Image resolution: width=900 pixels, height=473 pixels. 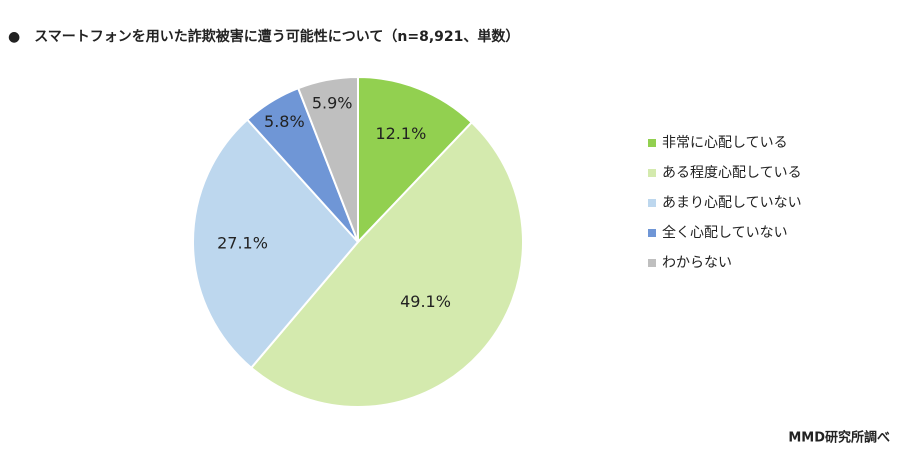 I want to click on legend-label: 非常に心配している, so click(x=725, y=143).